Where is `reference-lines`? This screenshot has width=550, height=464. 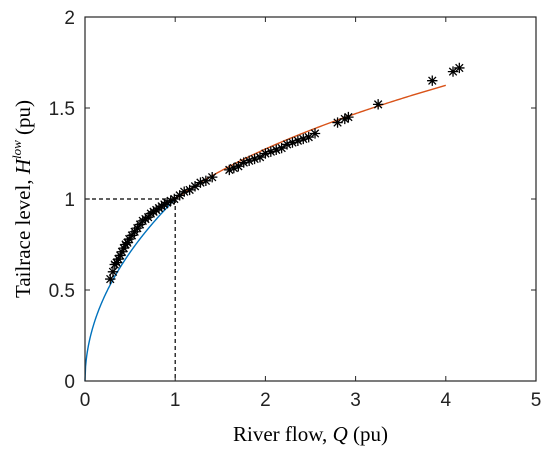 reference-lines is located at coordinates (130, 289).